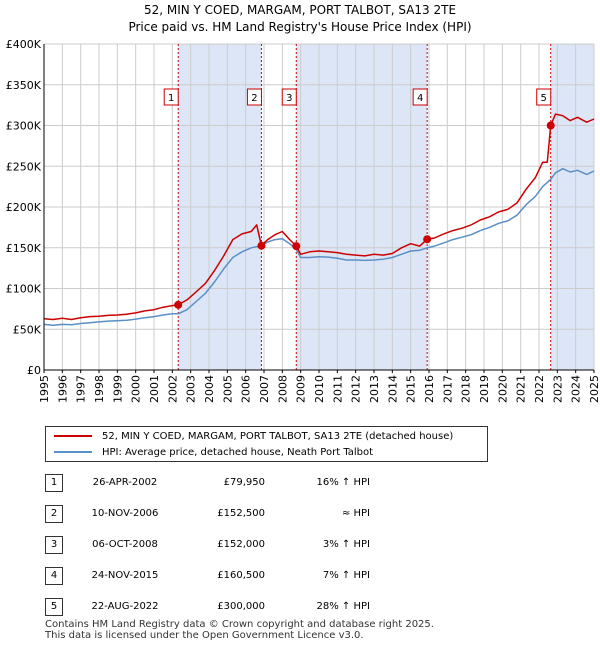  What do you see at coordinates (54, 545) in the screenshot?
I see `transaction-number: 3` at bounding box center [54, 545].